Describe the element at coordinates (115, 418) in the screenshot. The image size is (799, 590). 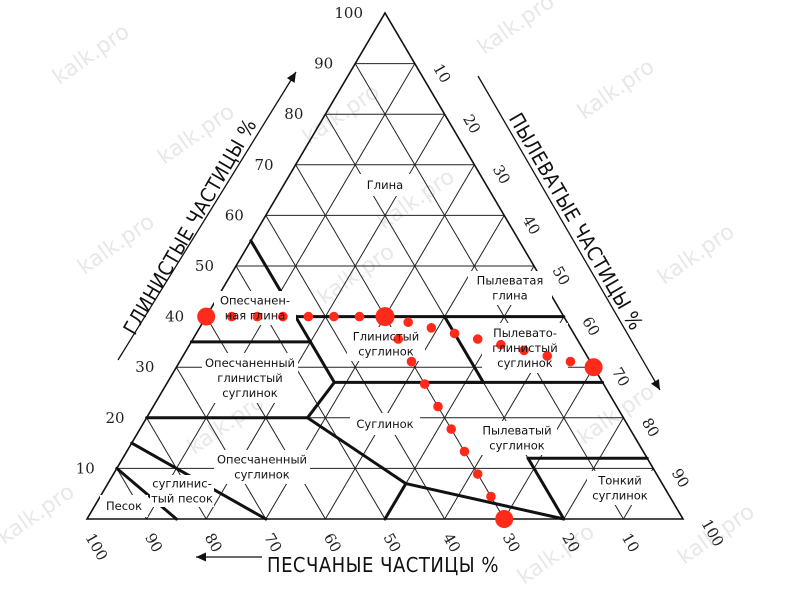
I see `clay-tick-label: 20` at that location.